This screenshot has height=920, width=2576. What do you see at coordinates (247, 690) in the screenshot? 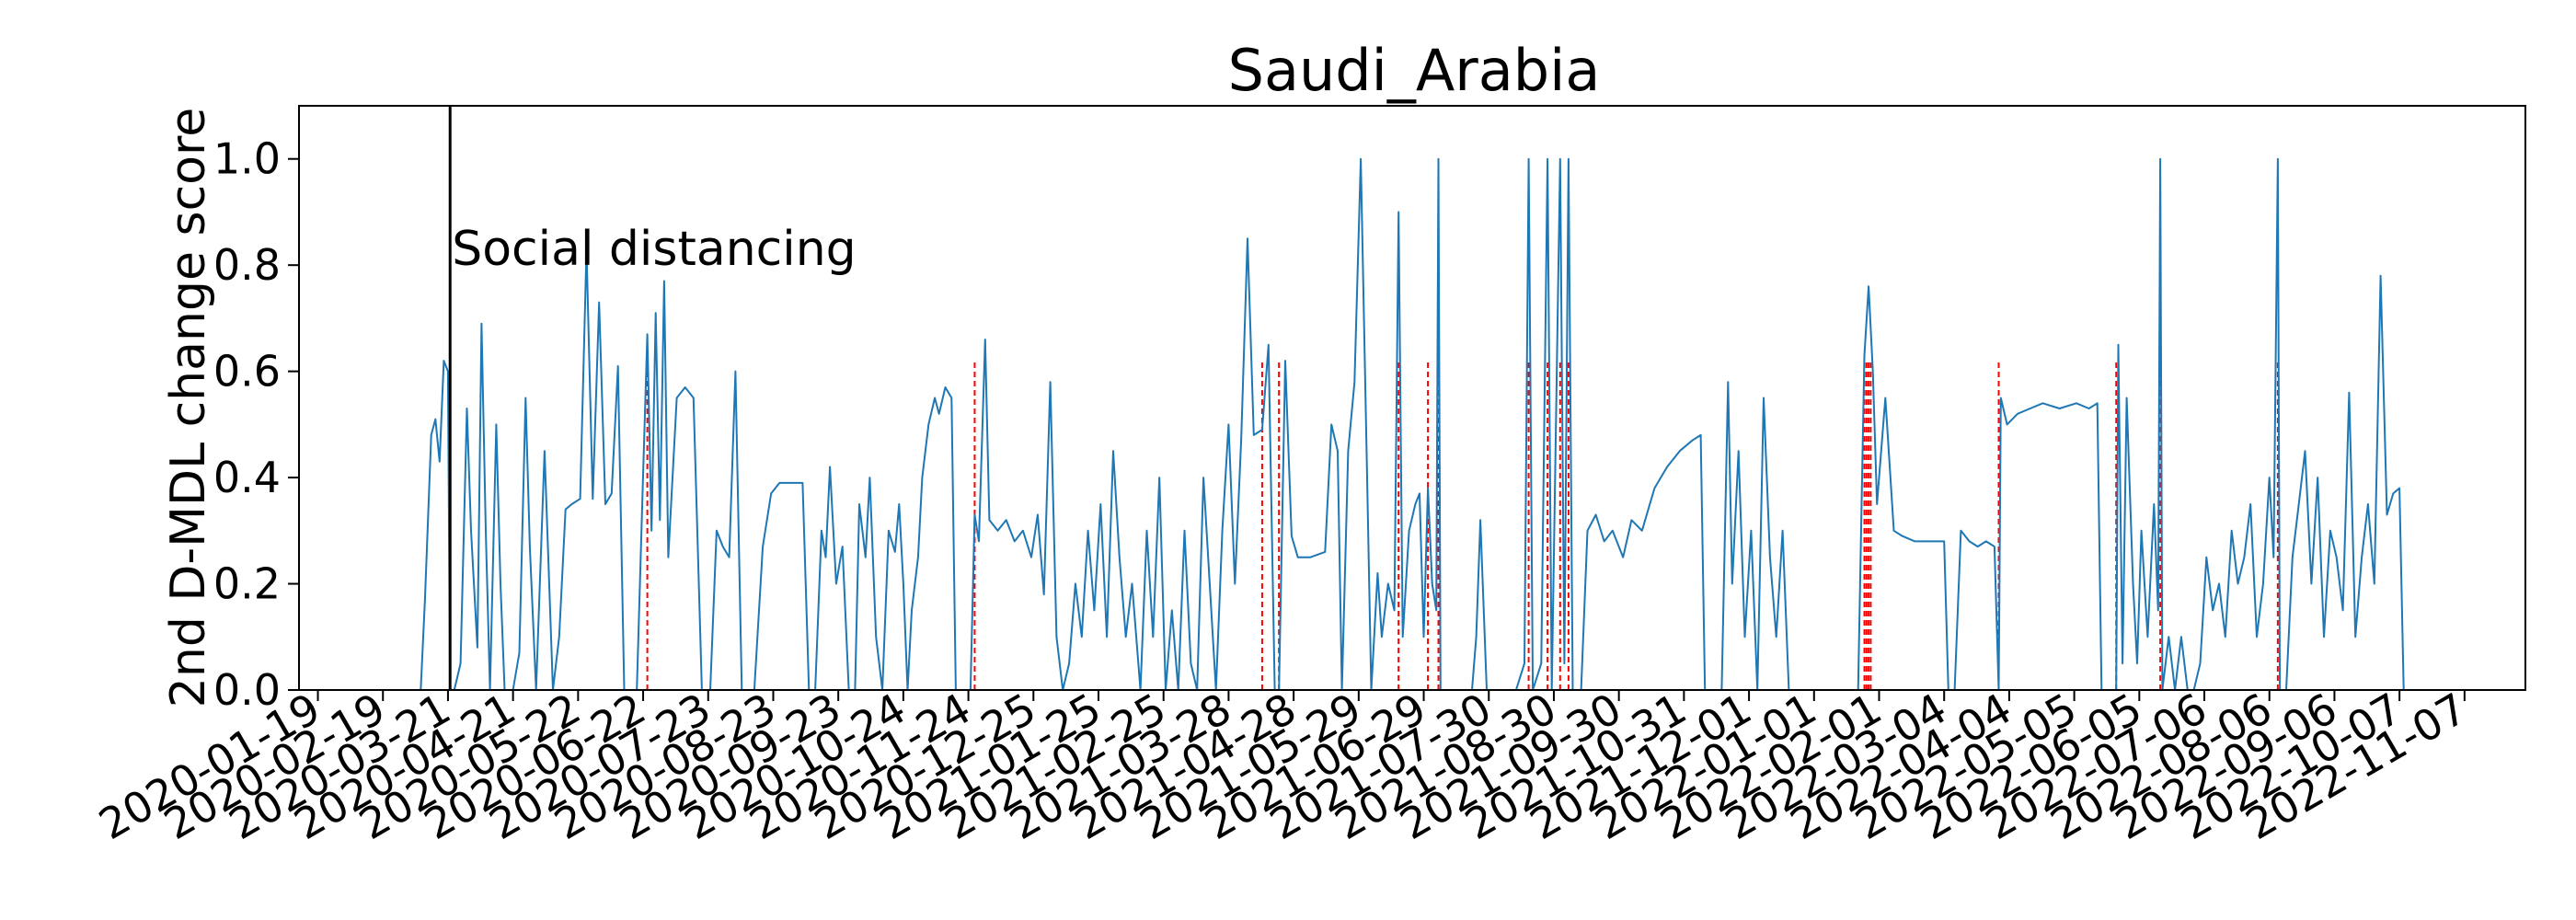
I see `y-tick-label-0: 0.0` at bounding box center [247, 690].